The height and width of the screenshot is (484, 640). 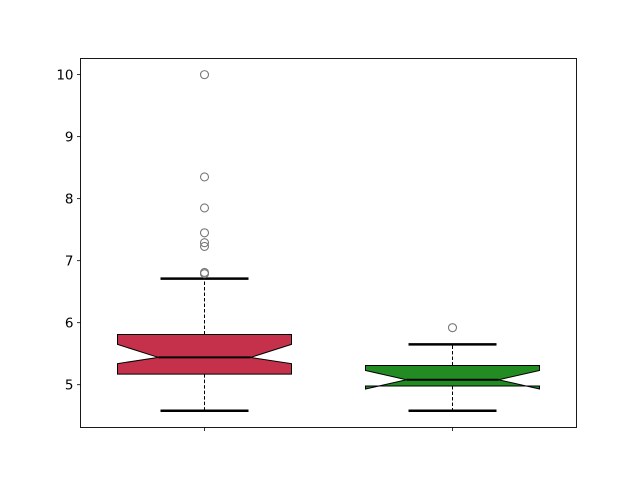 What do you see at coordinates (69, 386) in the screenshot?
I see `y-tick-label: 5` at bounding box center [69, 386].